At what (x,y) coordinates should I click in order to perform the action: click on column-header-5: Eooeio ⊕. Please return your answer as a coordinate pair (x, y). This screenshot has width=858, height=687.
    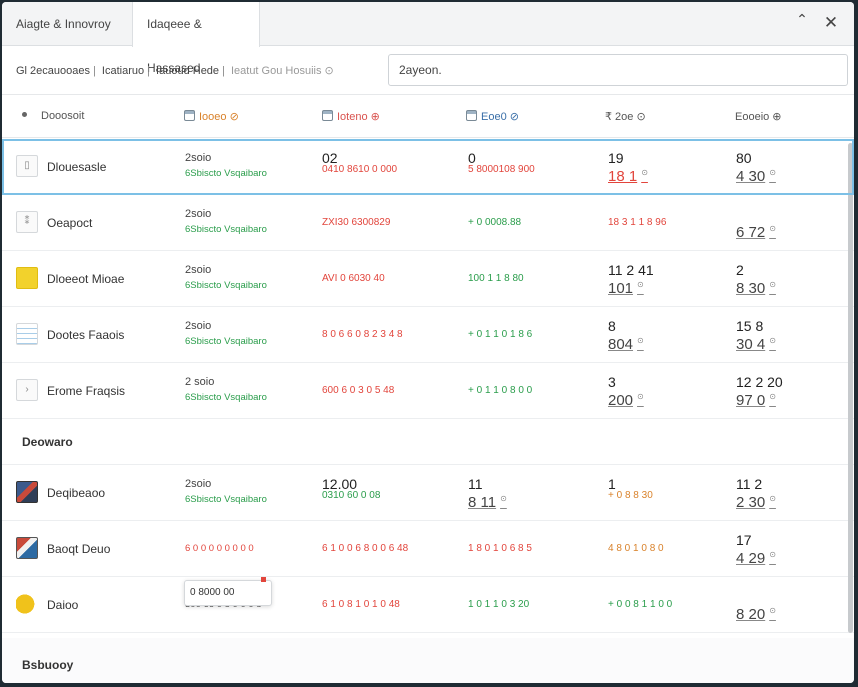
    Looking at the image, I should click on (758, 117).